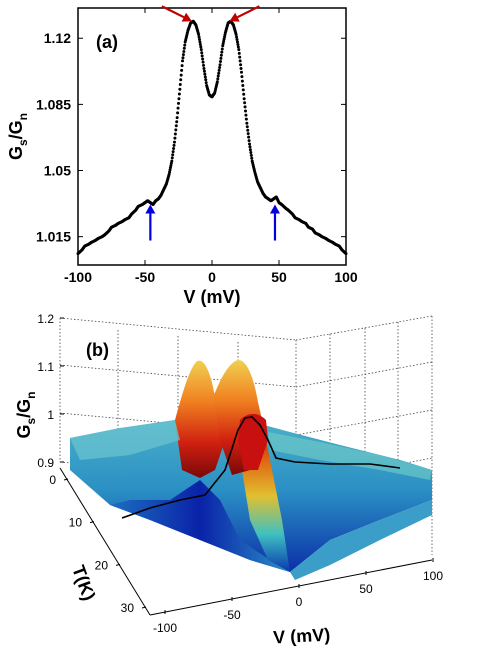  What do you see at coordinates (128, 608) in the screenshot?
I see `t-tick-label: 30` at bounding box center [128, 608].